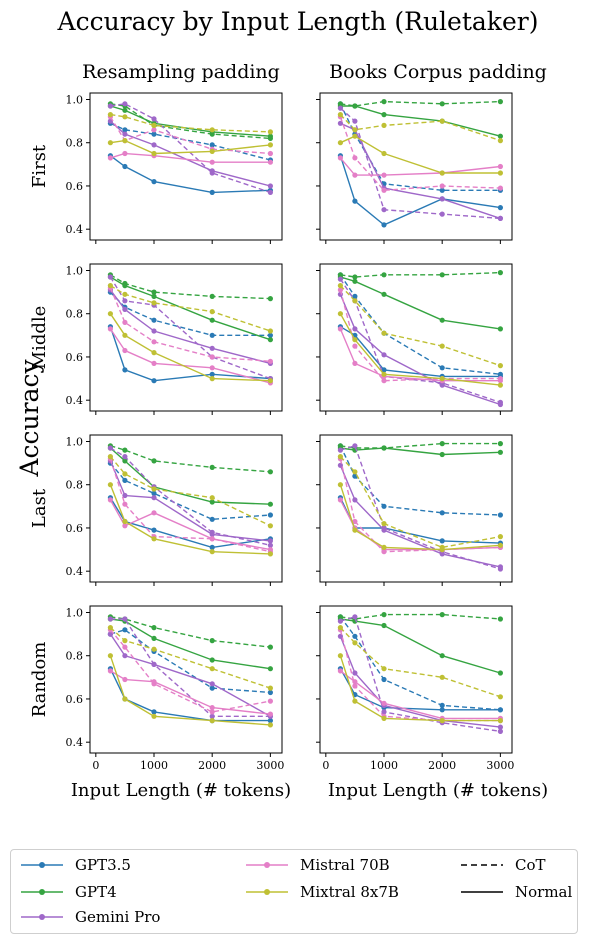  Describe the element at coordinates (39, 166) in the screenshot. I see `row-label-first: First` at that location.